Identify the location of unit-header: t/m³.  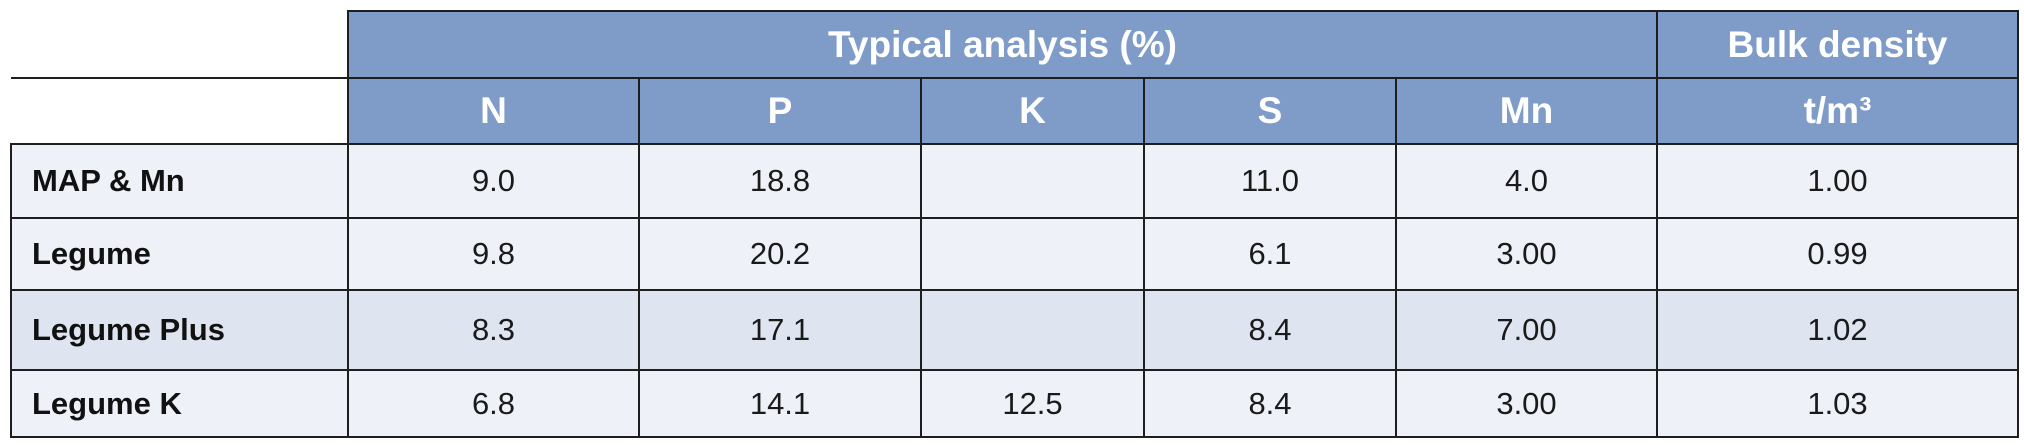
(1837, 111).